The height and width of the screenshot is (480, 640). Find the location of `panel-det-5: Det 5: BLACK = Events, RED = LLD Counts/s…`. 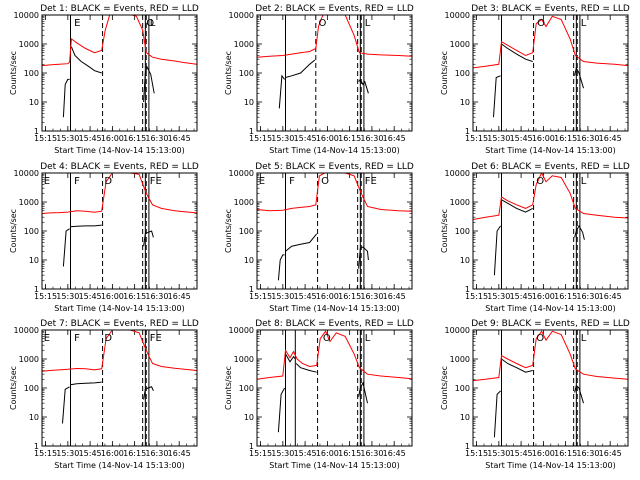

panel-det-5: Det 5: BLACK = Events, RED = LLD Counts/s… is located at coordinates (319, 237).